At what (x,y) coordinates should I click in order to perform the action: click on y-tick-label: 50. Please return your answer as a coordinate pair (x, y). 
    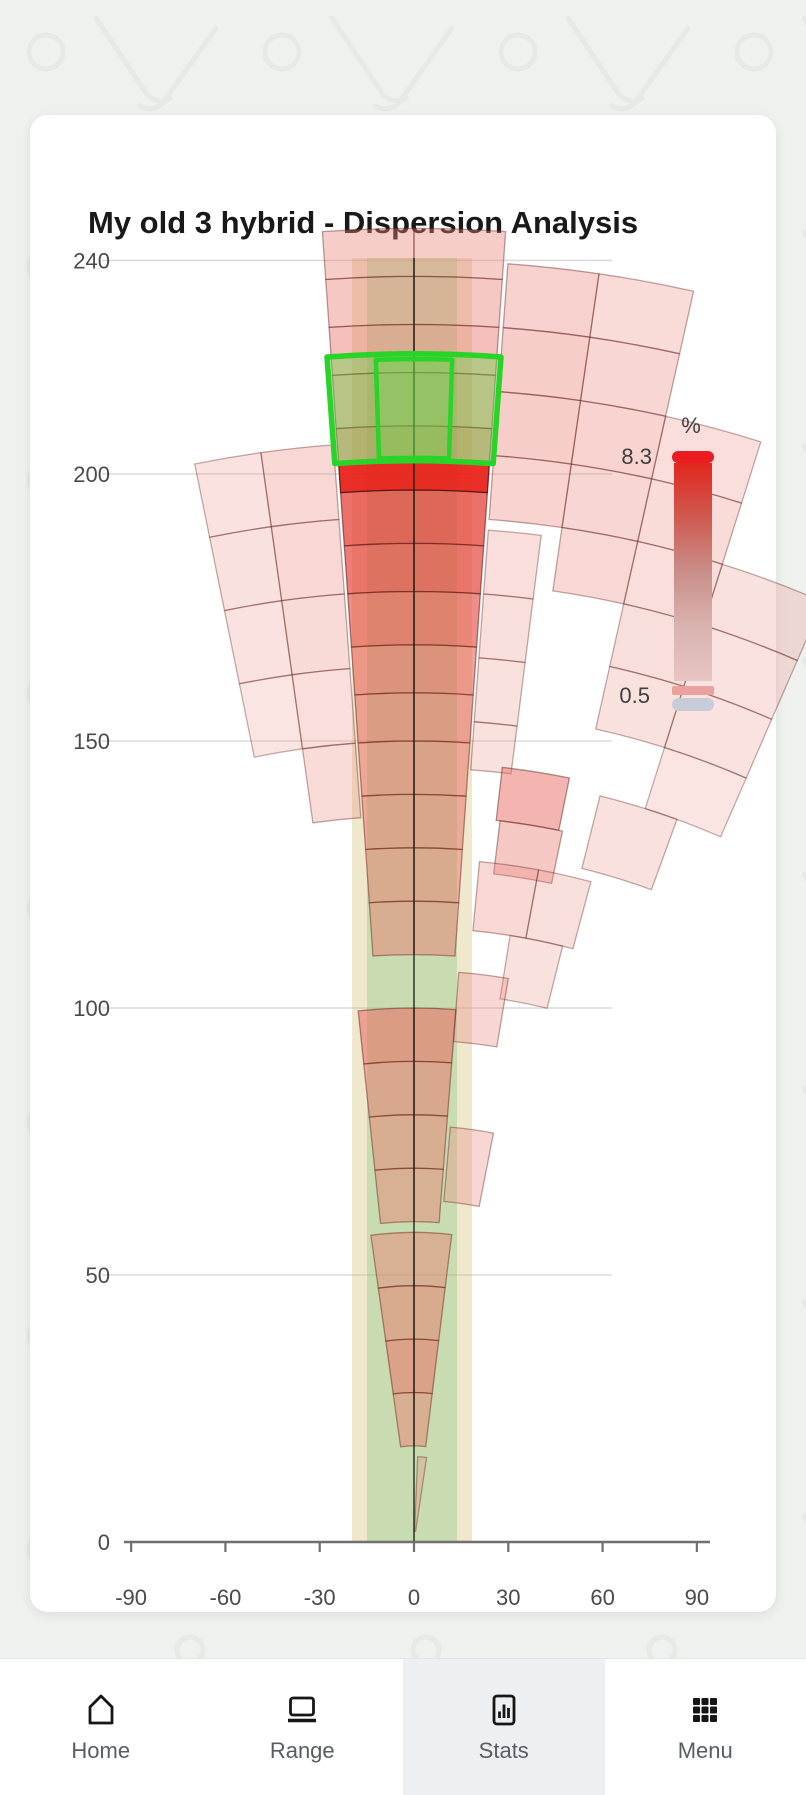
    Looking at the image, I should click on (98, 1275).